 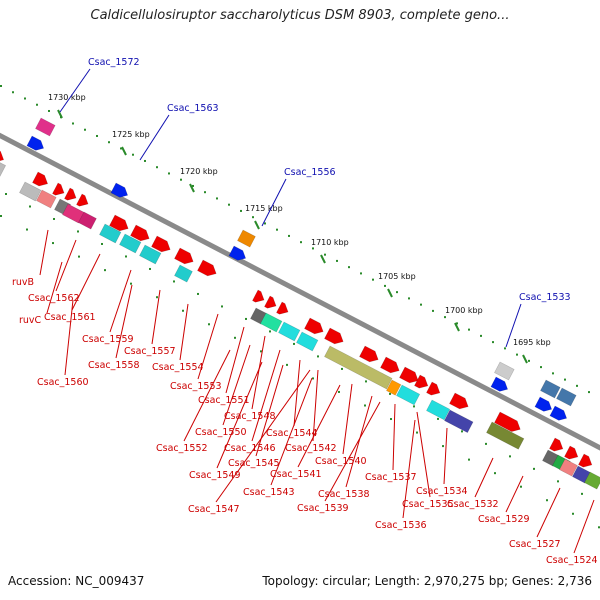 What do you see at coordinates (250, 416) in the screenshot?
I see `red-gene-label: Csac_1548` at bounding box center [250, 416].